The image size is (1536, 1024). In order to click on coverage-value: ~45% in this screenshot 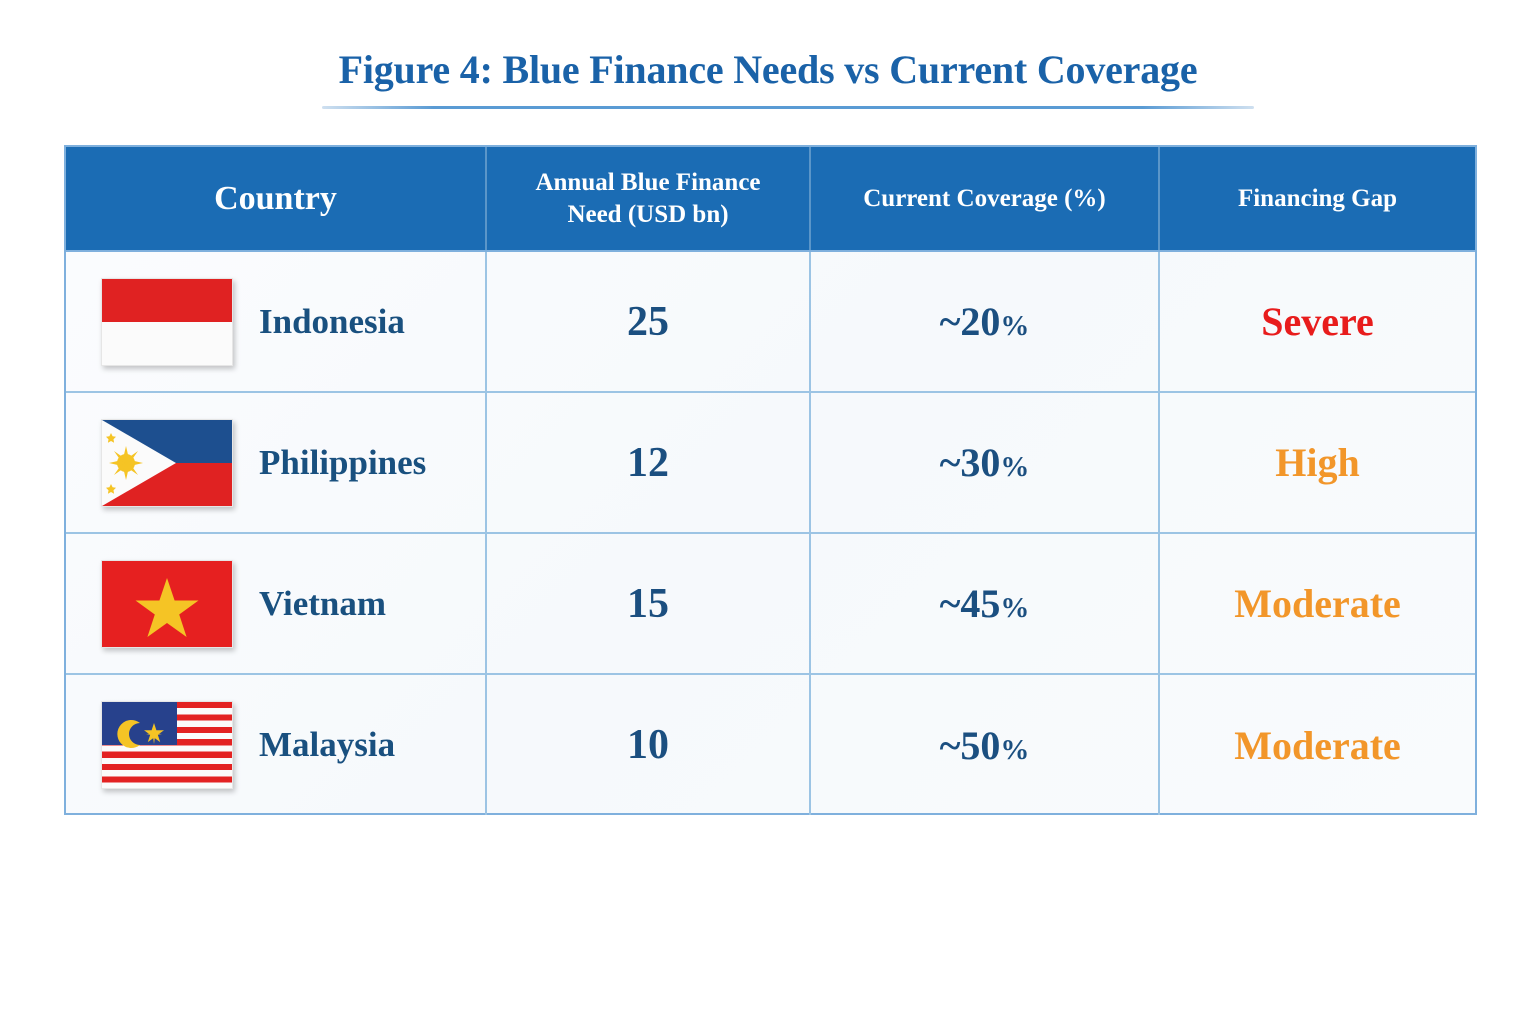, I will do `click(984, 603)`.